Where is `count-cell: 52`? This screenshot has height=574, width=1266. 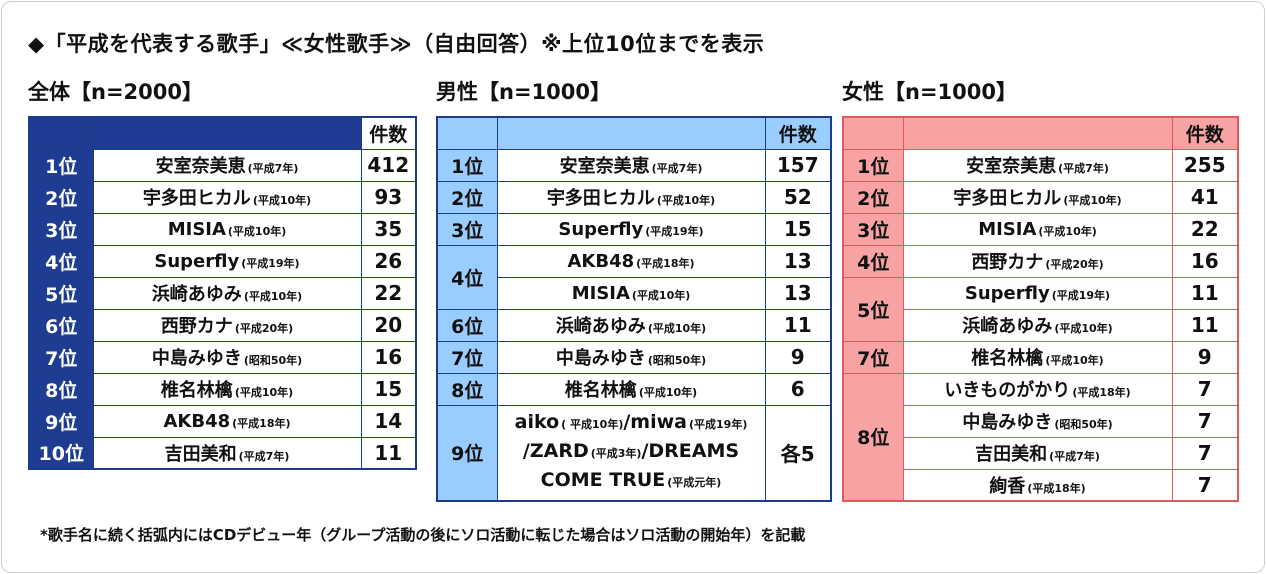 count-cell: 52 is located at coordinates (798, 197).